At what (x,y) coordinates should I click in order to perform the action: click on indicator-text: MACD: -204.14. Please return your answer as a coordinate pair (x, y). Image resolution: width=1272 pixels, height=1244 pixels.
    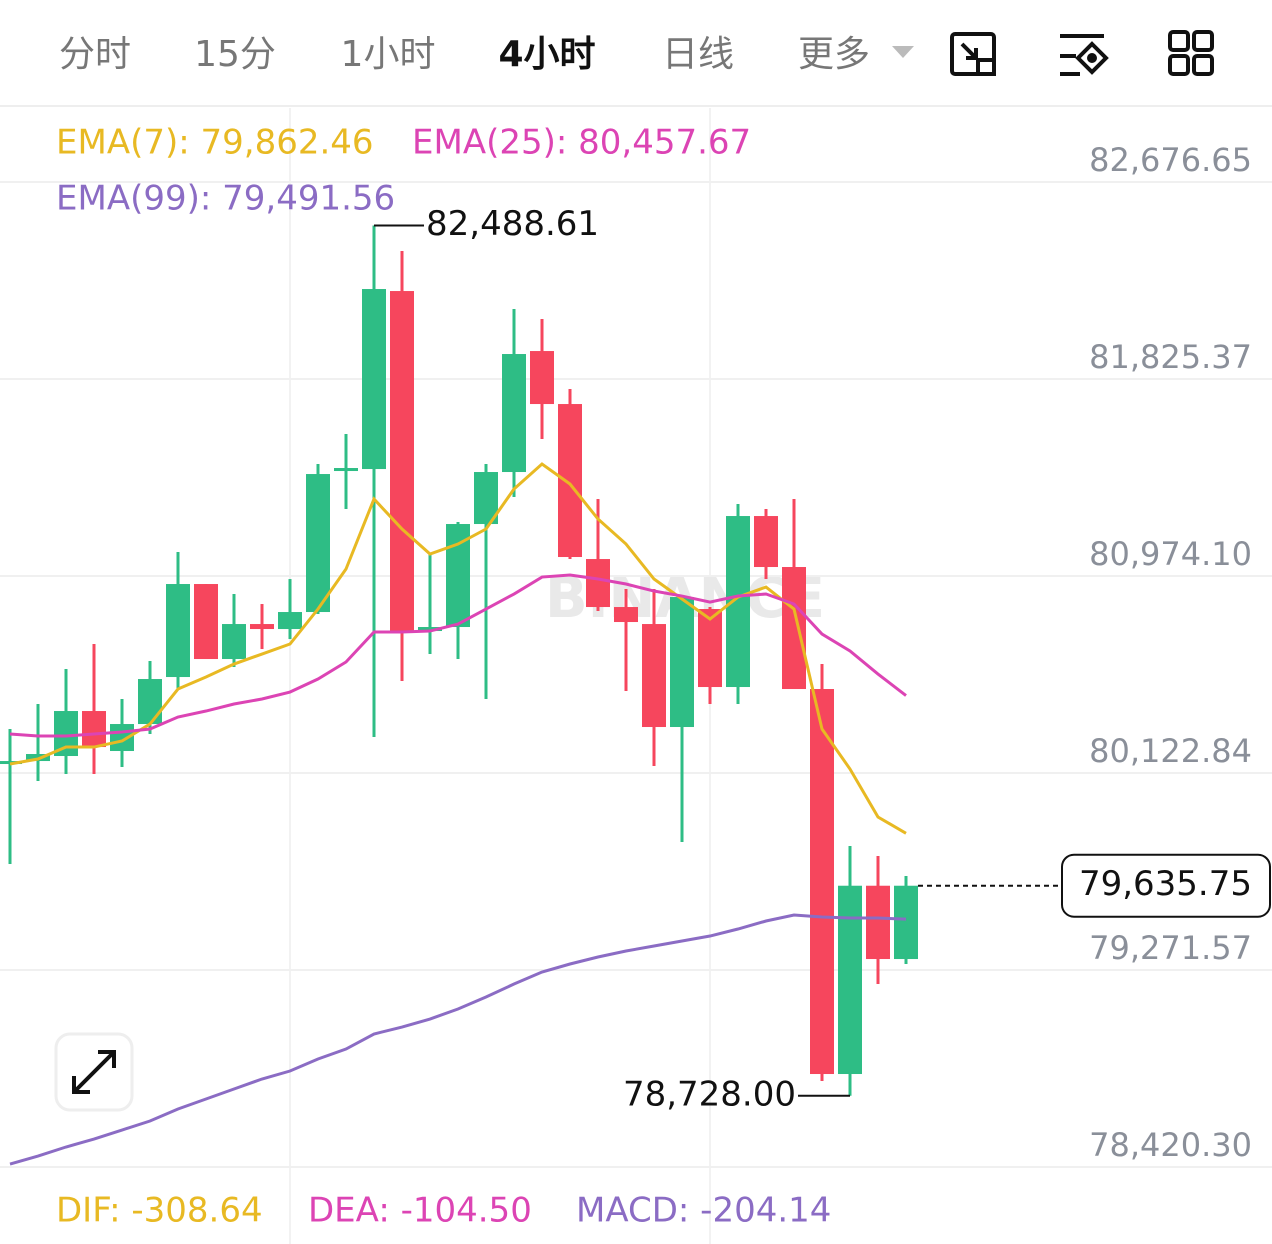
    Looking at the image, I should click on (703, 1211).